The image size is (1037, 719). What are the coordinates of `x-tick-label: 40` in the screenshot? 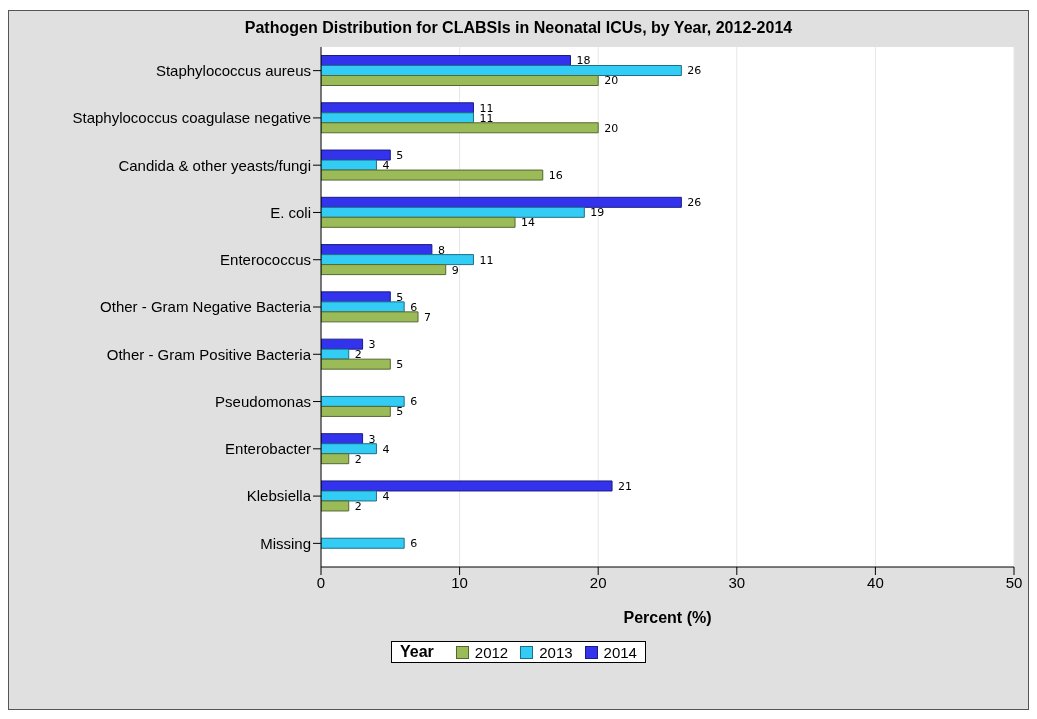 It's located at (875, 582).